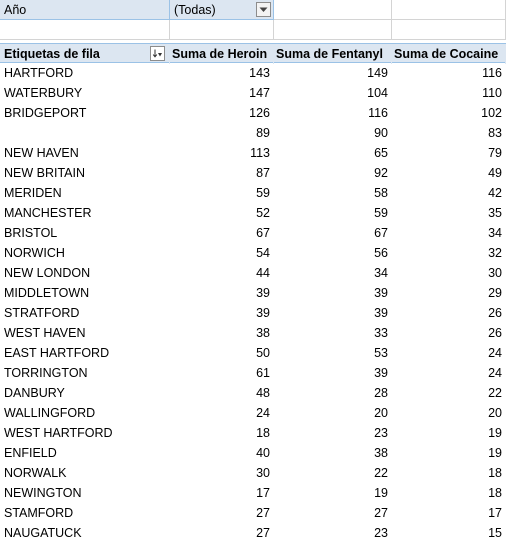 Image resolution: width=506 pixels, height=547 pixels. I want to click on cocaine-value-cell: 32, so click(495, 253).